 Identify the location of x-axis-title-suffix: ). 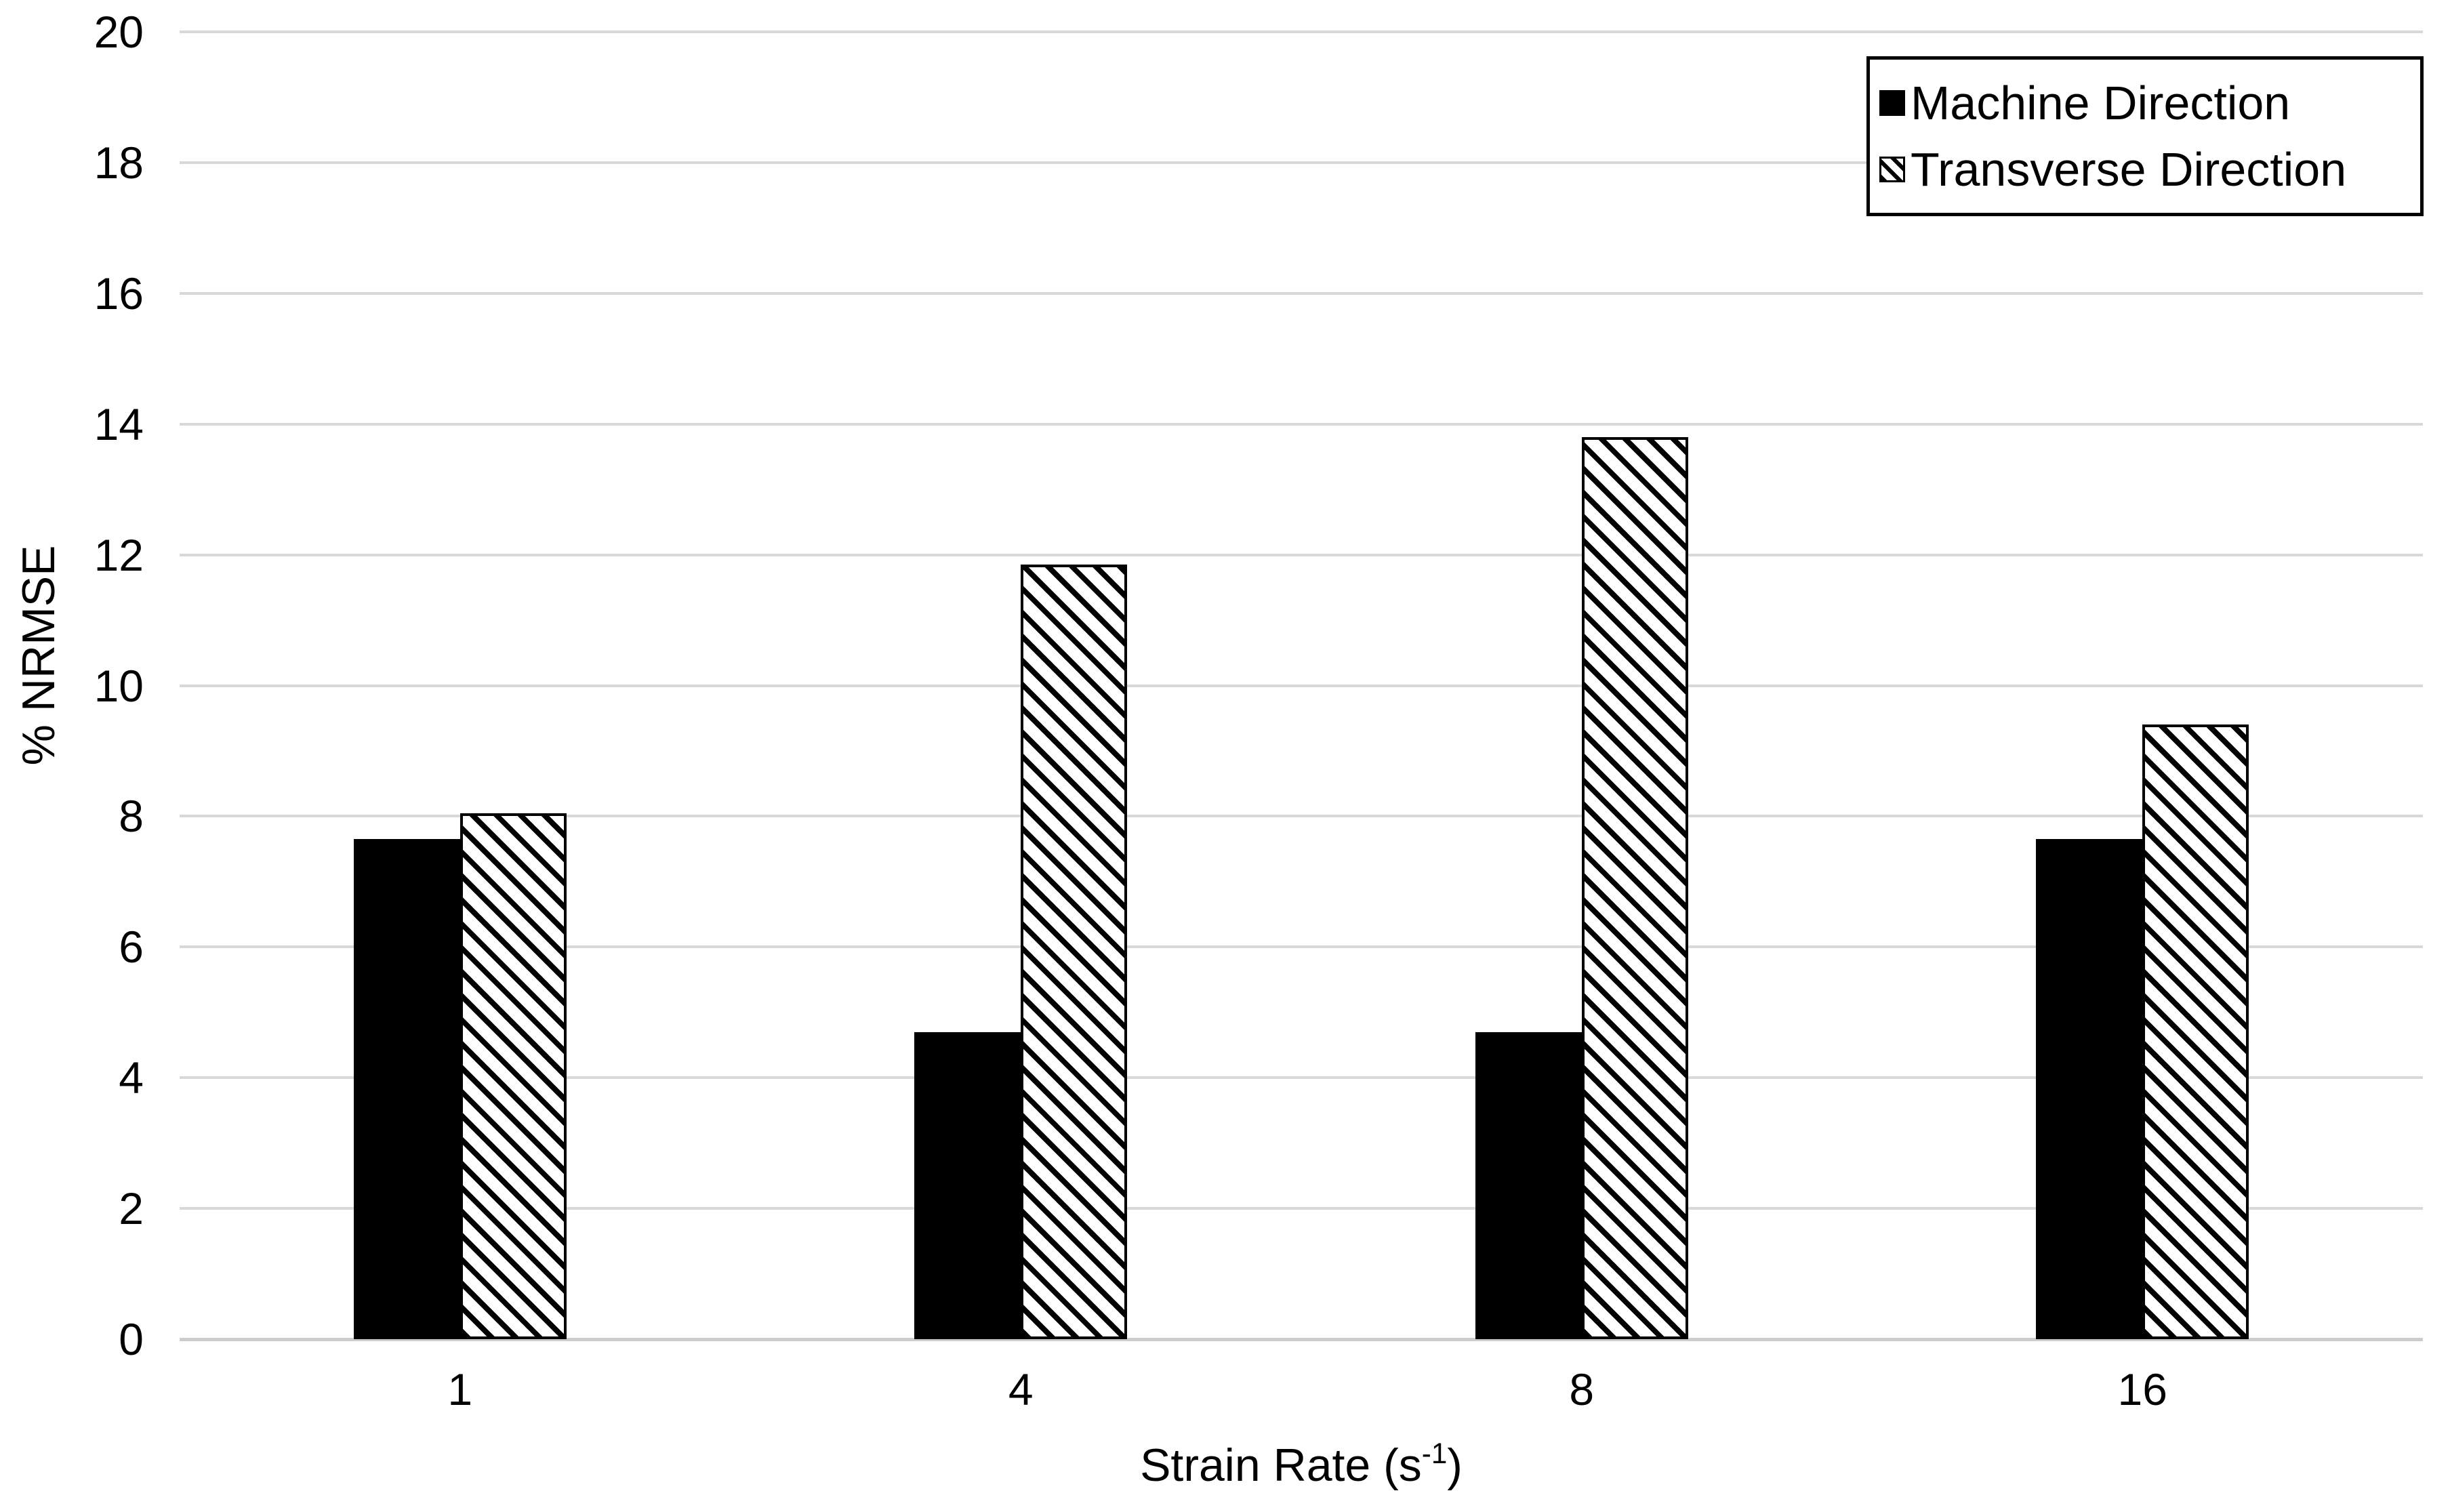
(1455, 1465).